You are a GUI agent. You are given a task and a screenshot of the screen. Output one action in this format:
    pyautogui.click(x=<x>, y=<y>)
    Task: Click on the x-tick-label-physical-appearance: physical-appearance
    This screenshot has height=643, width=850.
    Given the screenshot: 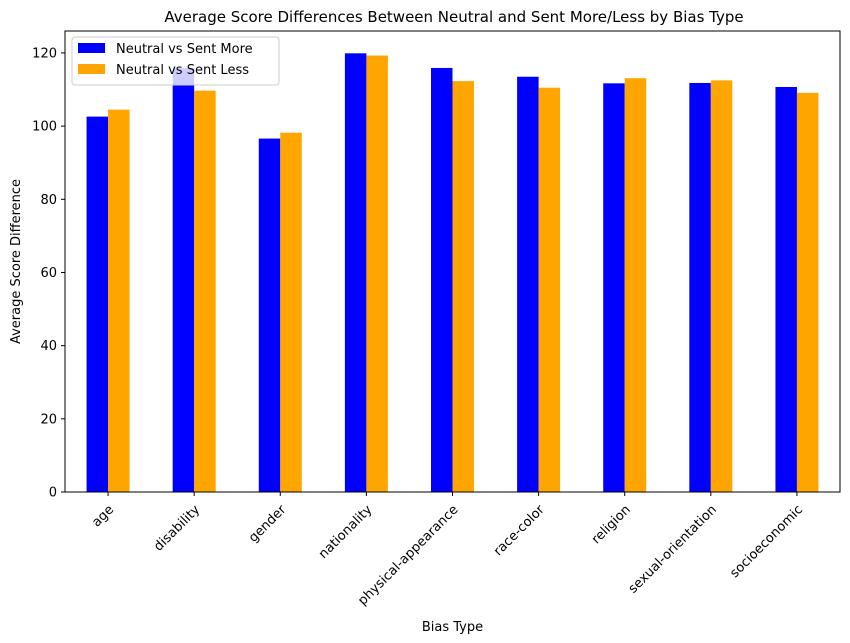 What is the action you would take?
    pyautogui.click(x=408, y=555)
    